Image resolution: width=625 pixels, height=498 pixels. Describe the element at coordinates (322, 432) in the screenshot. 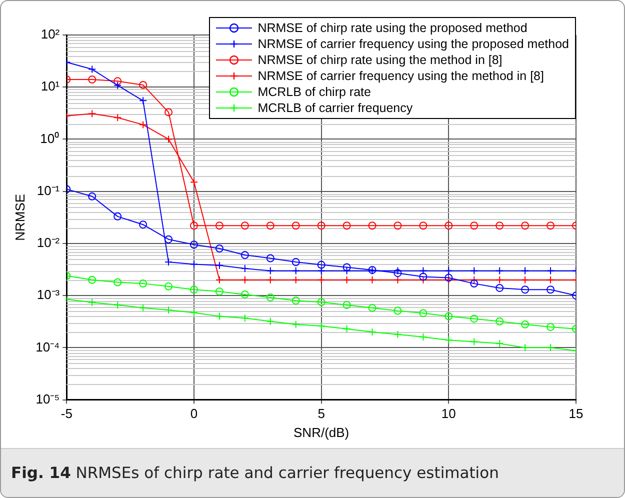

I see `x-axis-title: SNR/(dB)` at that location.